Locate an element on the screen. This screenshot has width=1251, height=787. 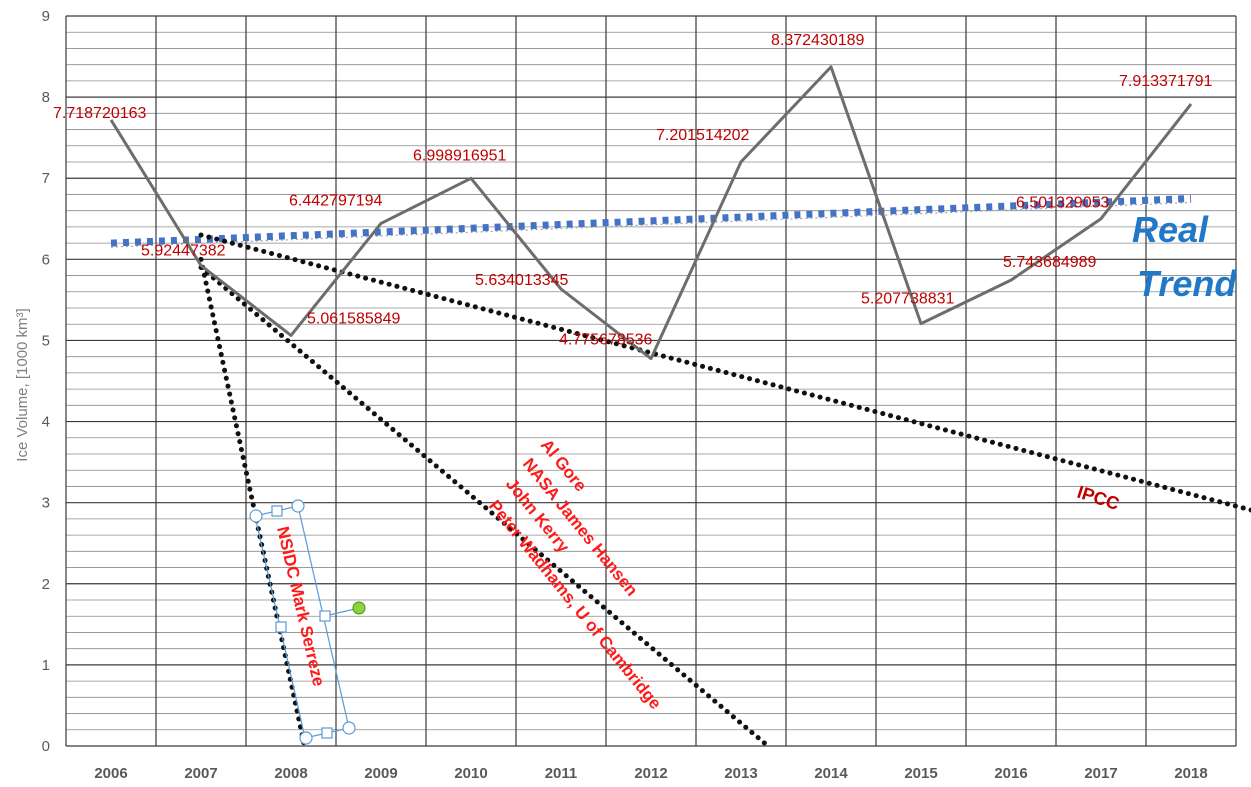
data-label: 5.634013345 is located at coordinates (522, 280).